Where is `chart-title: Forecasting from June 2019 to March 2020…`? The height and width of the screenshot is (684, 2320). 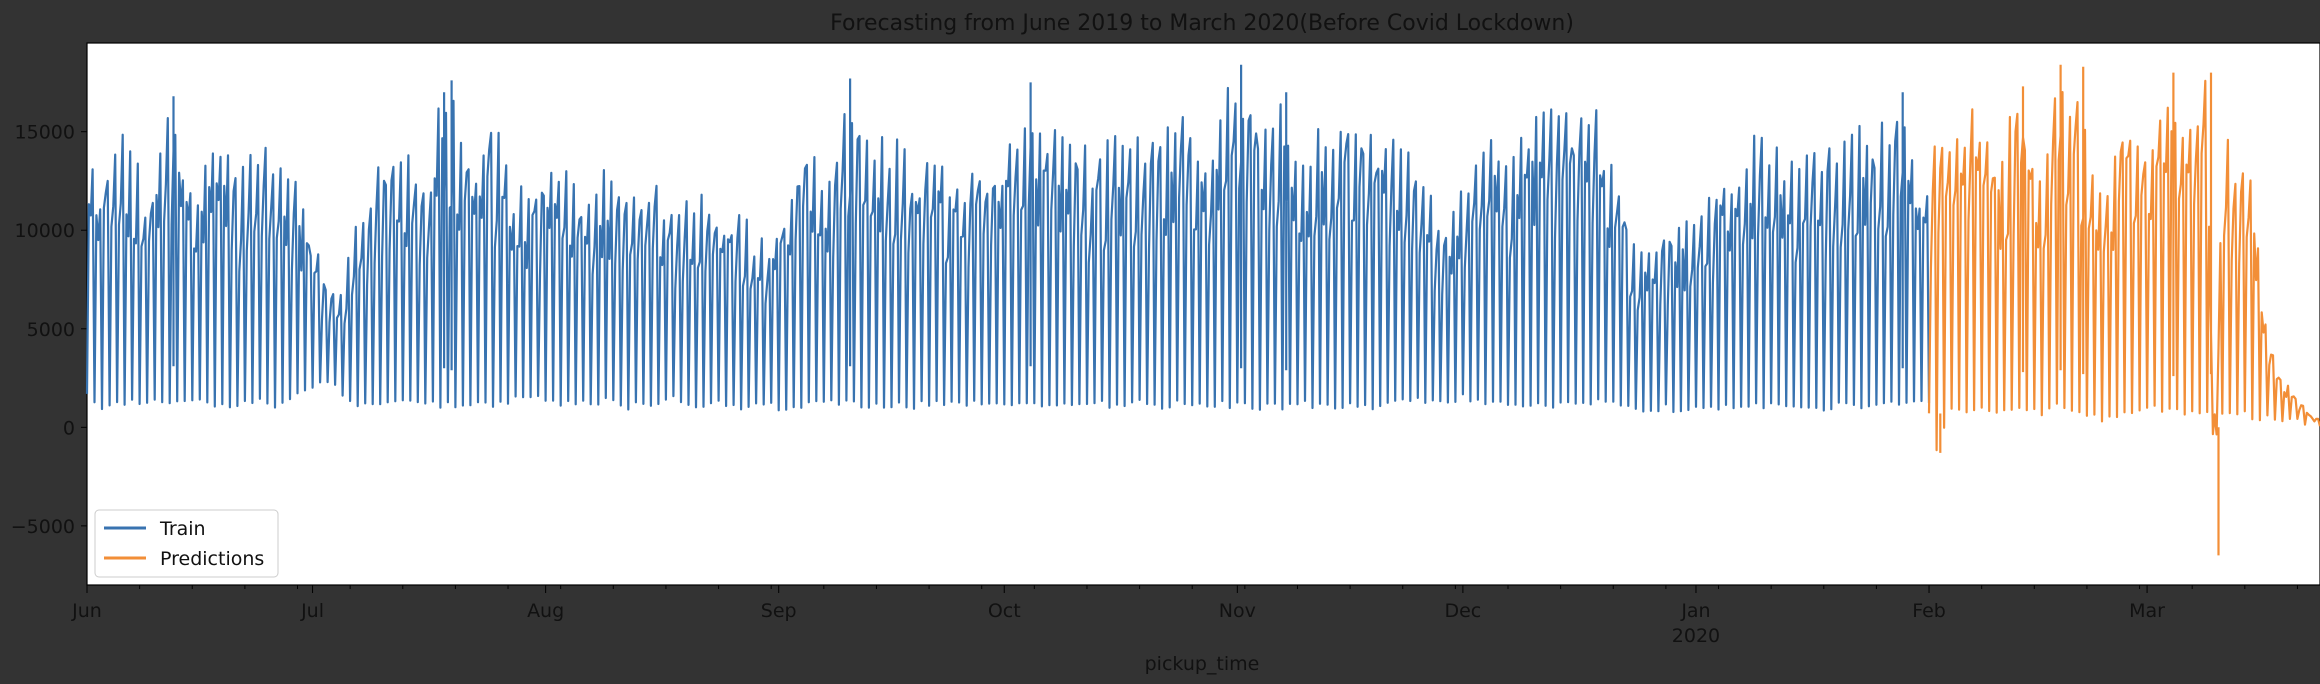
chart-title: Forecasting from June 2019 to March 2020… is located at coordinates (1202, 23).